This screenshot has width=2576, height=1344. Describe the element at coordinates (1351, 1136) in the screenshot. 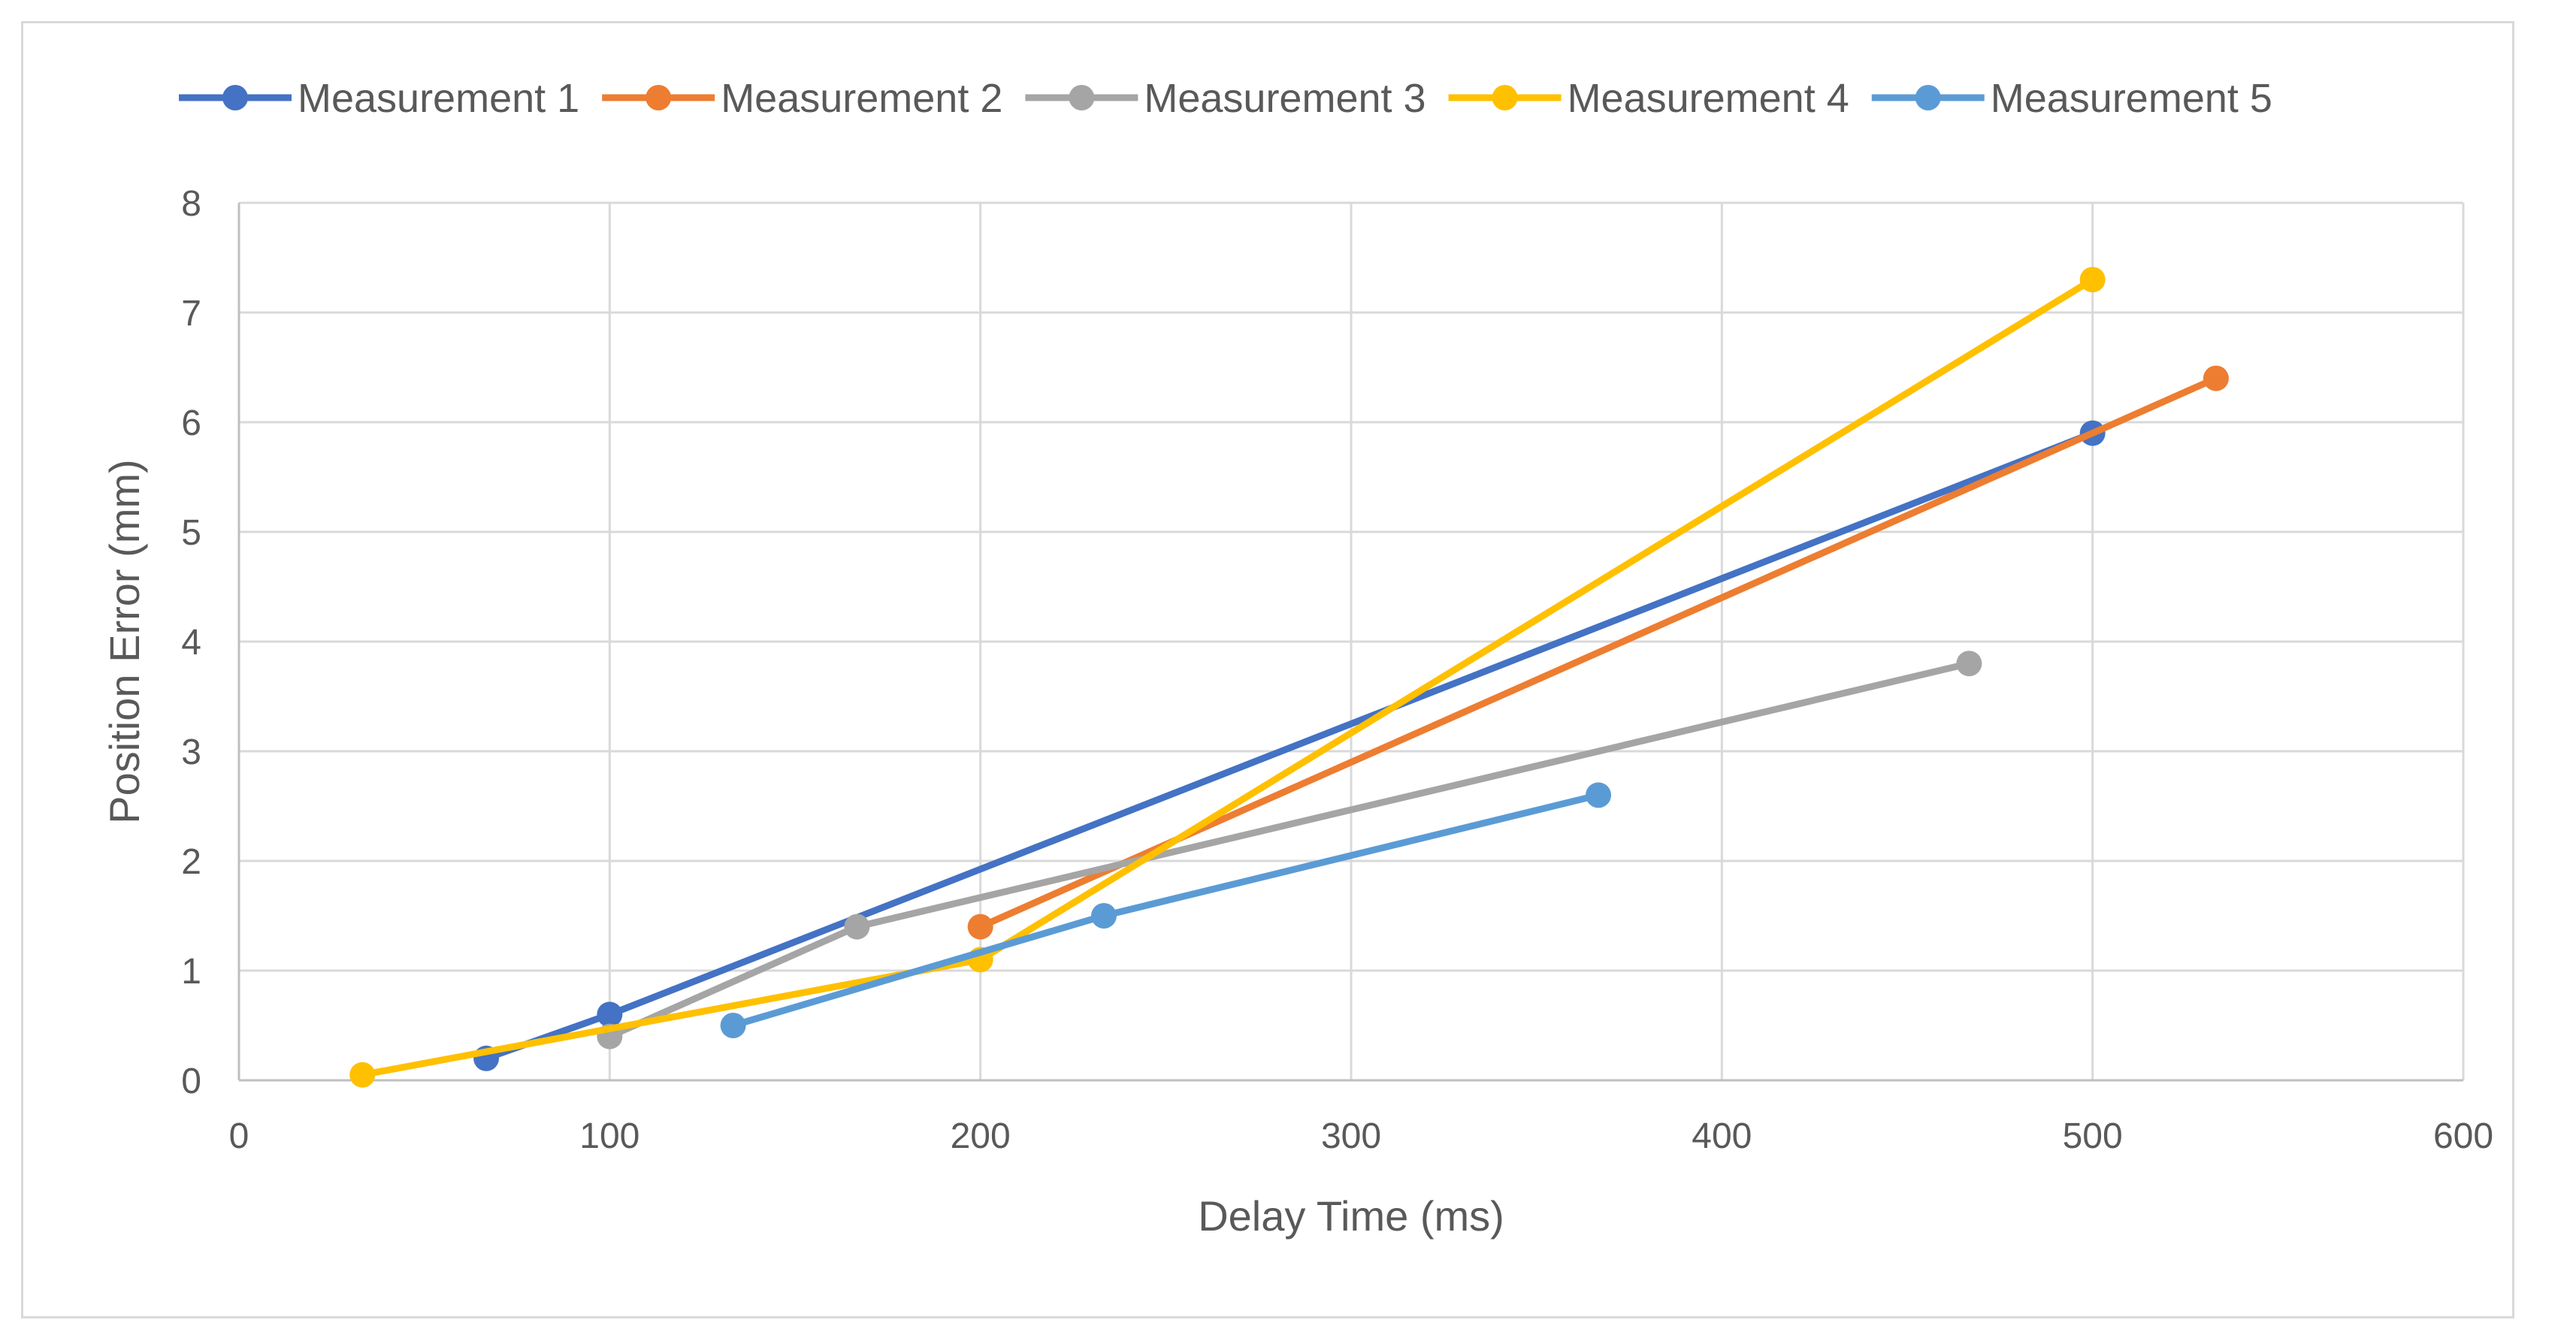

I see `x-tick-label: 300` at that location.